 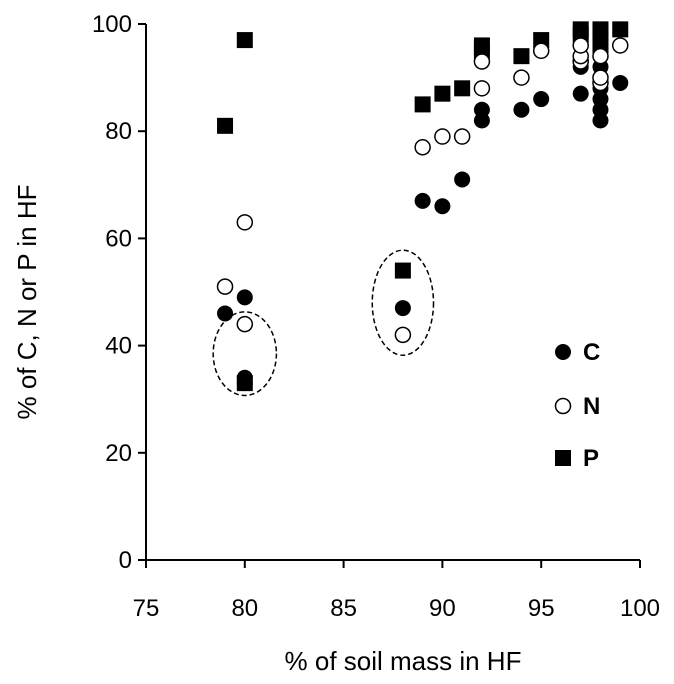 What do you see at coordinates (640, 608) in the screenshot?
I see `x-tick-label: 100` at bounding box center [640, 608].